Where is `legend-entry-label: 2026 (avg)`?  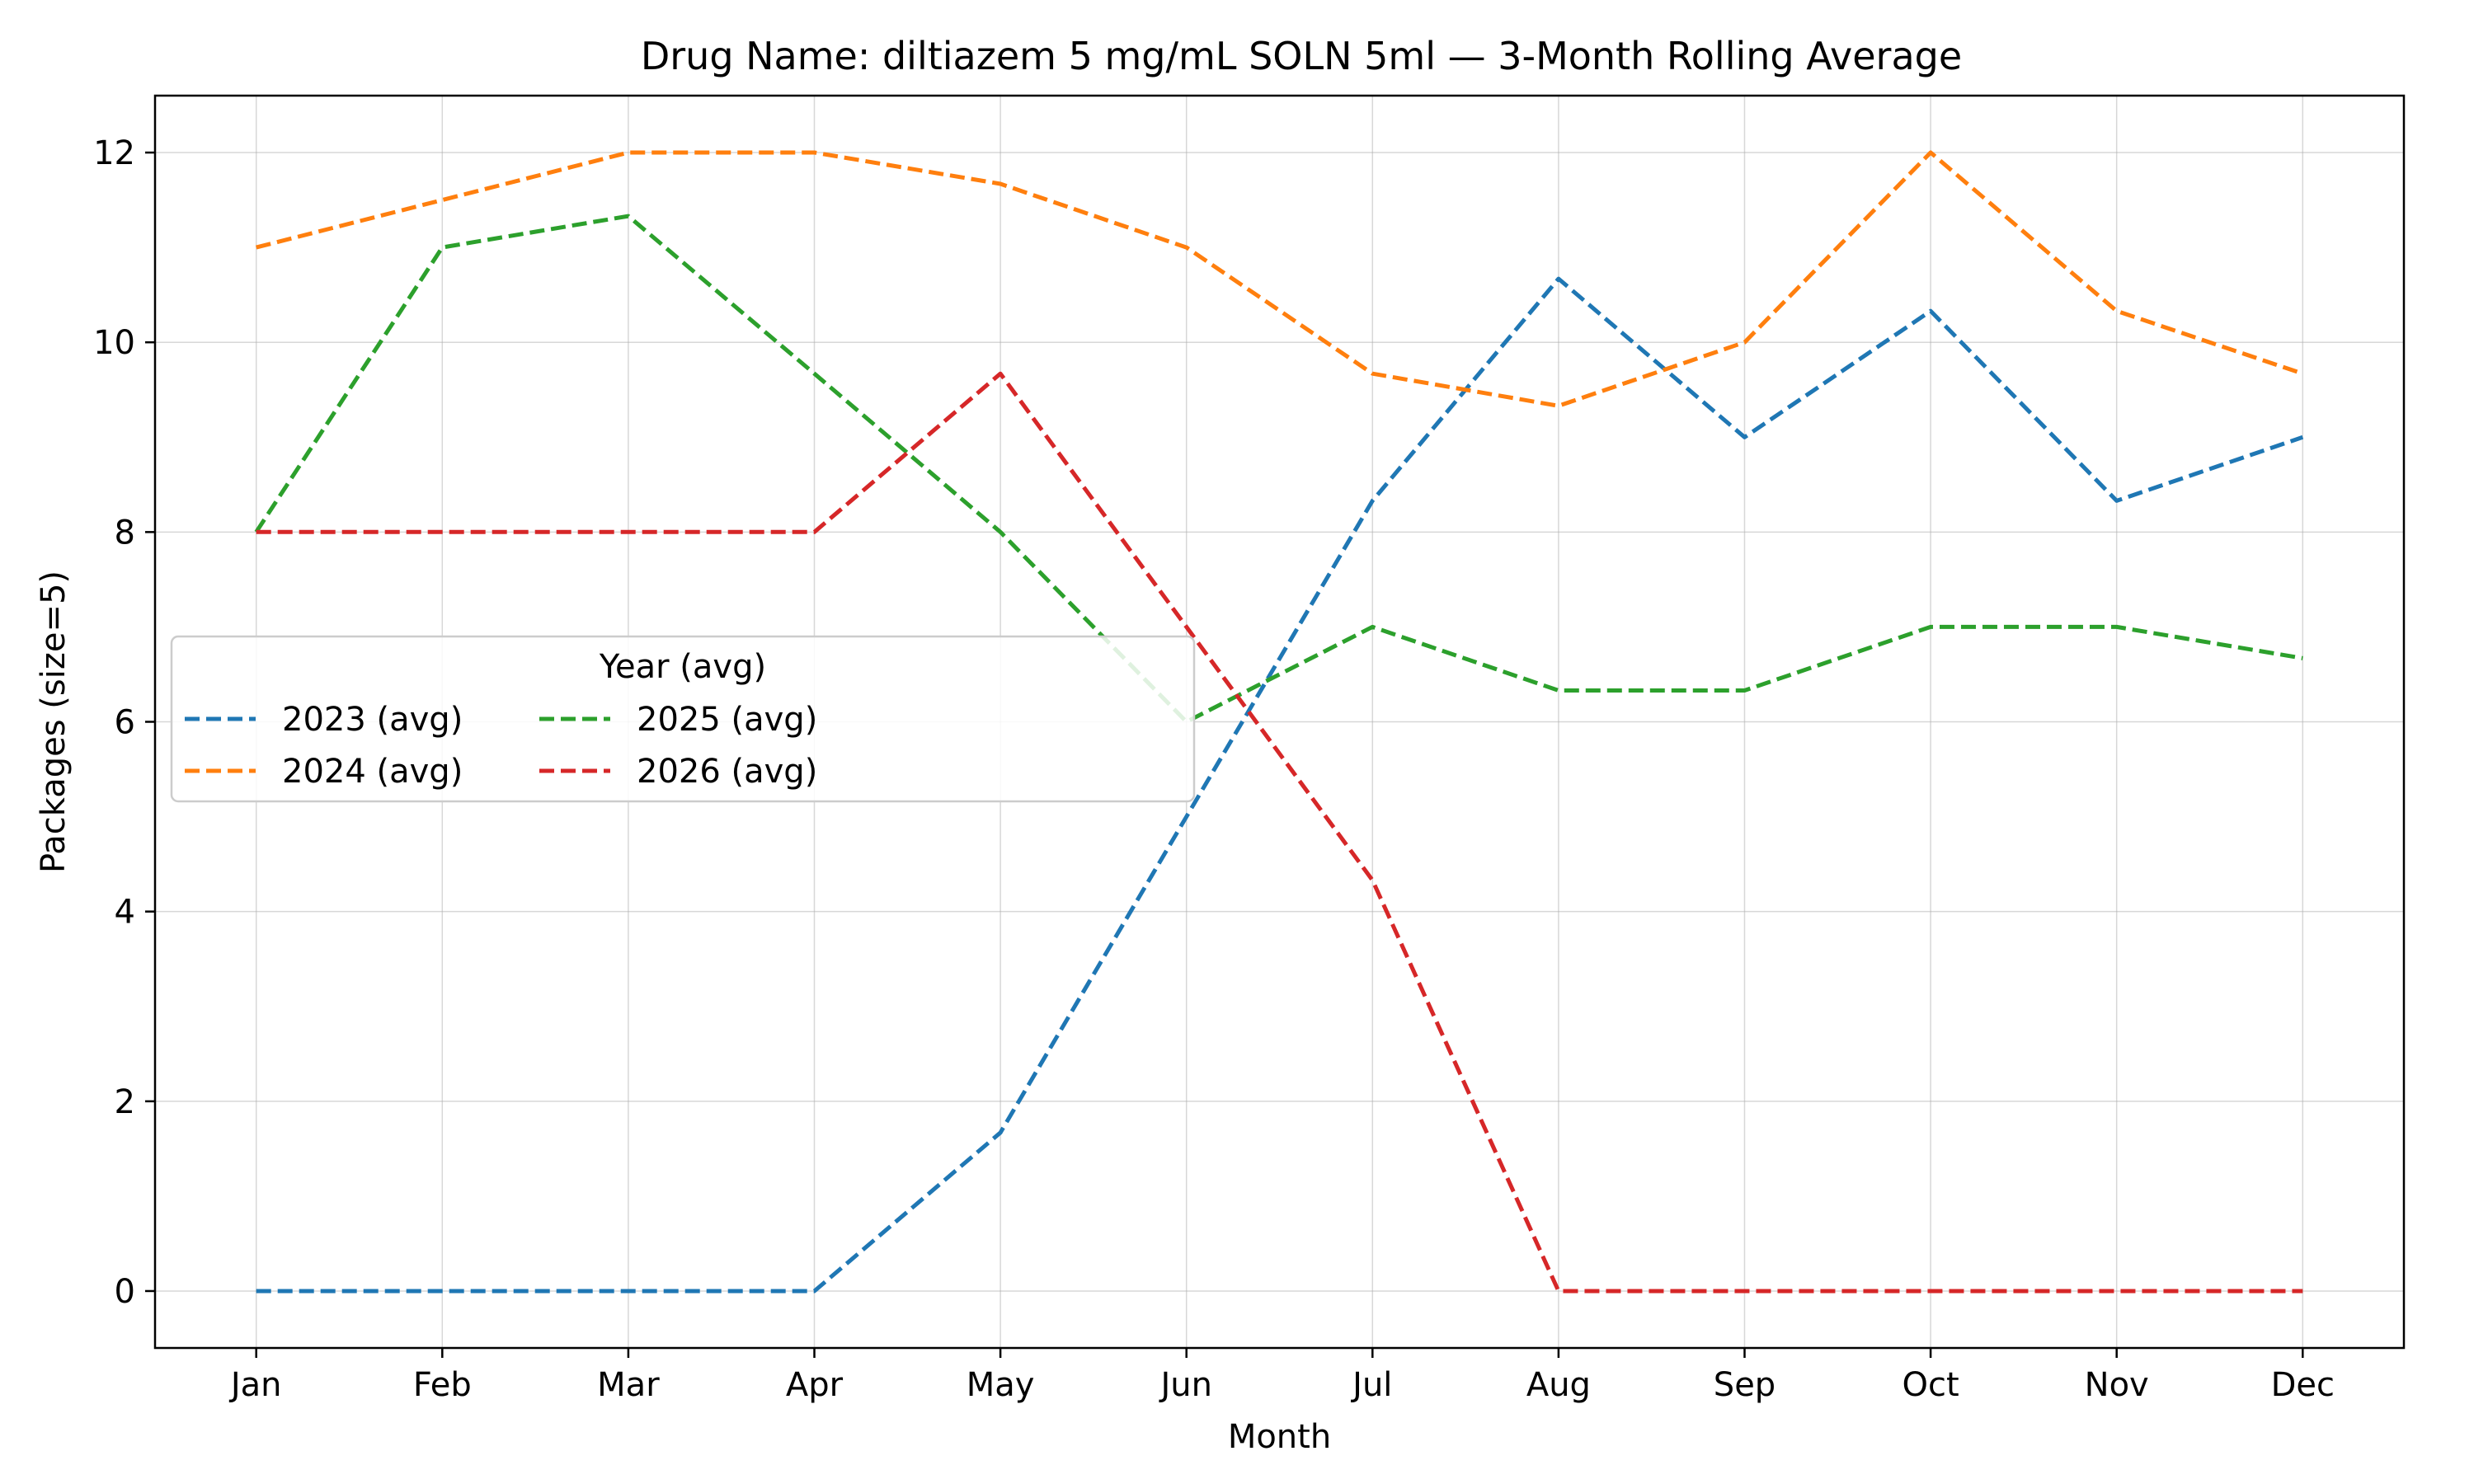 legend-entry-label: 2026 (avg) is located at coordinates (727, 772).